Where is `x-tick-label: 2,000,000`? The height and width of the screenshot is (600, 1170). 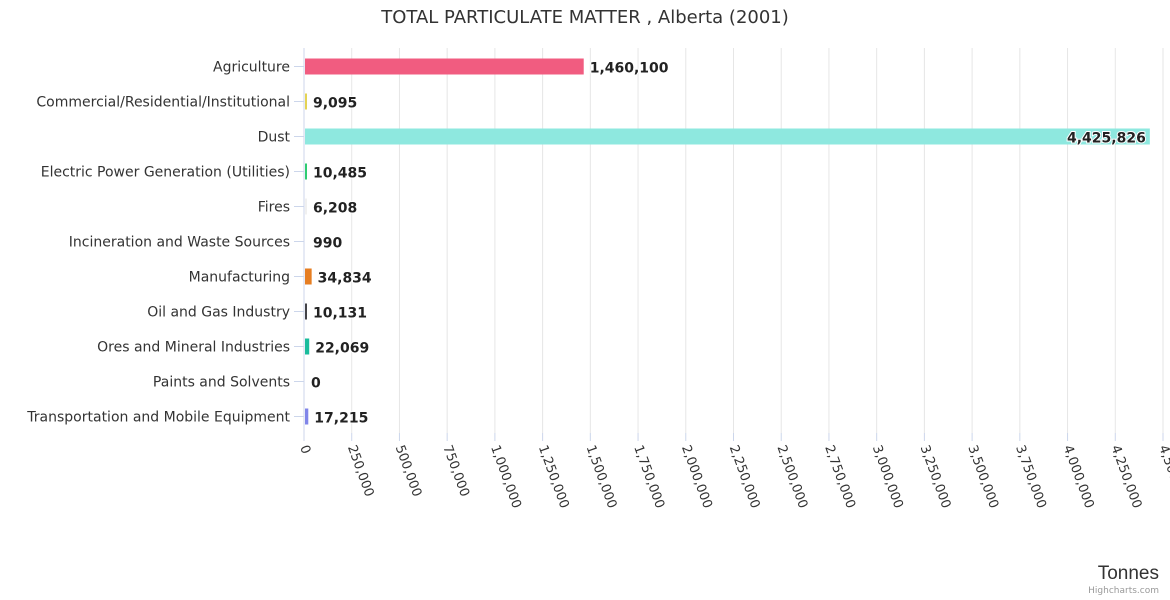
x-tick-label: 2,000,000 is located at coordinates (696, 476).